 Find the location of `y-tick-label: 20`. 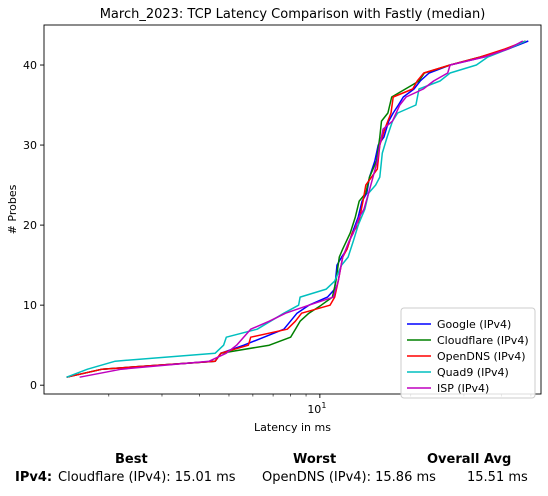

y-tick-label: 20 is located at coordinates (30, 225).